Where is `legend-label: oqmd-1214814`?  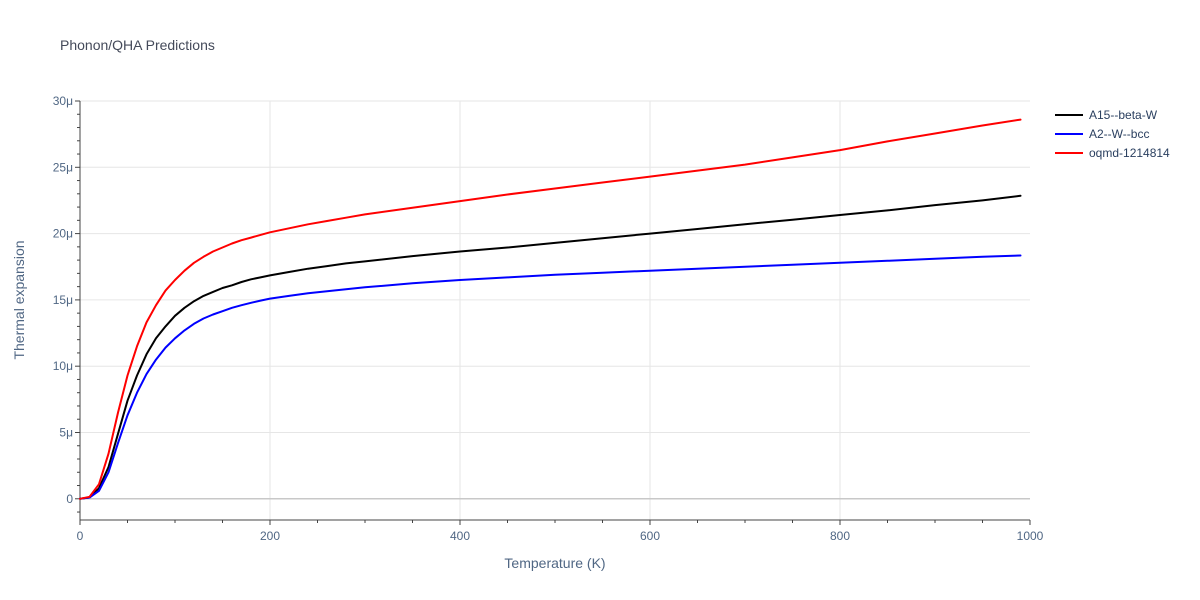 legend-label: oqmd-1214814 is located at coordinates (1129, 153).